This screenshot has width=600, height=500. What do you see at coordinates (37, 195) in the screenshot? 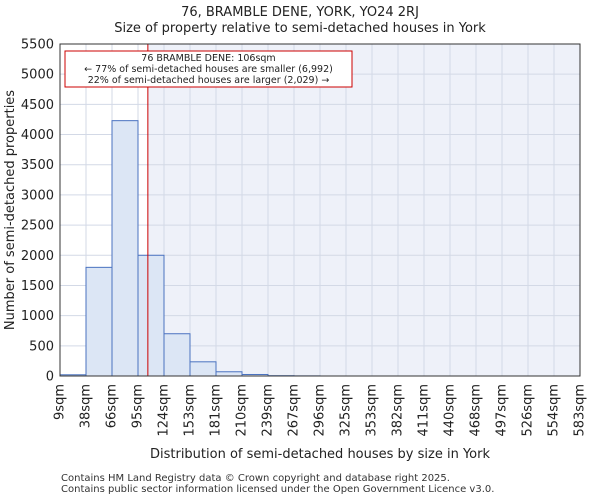
I see `y-tick-label: 3000` at bounding box center [37, 195].